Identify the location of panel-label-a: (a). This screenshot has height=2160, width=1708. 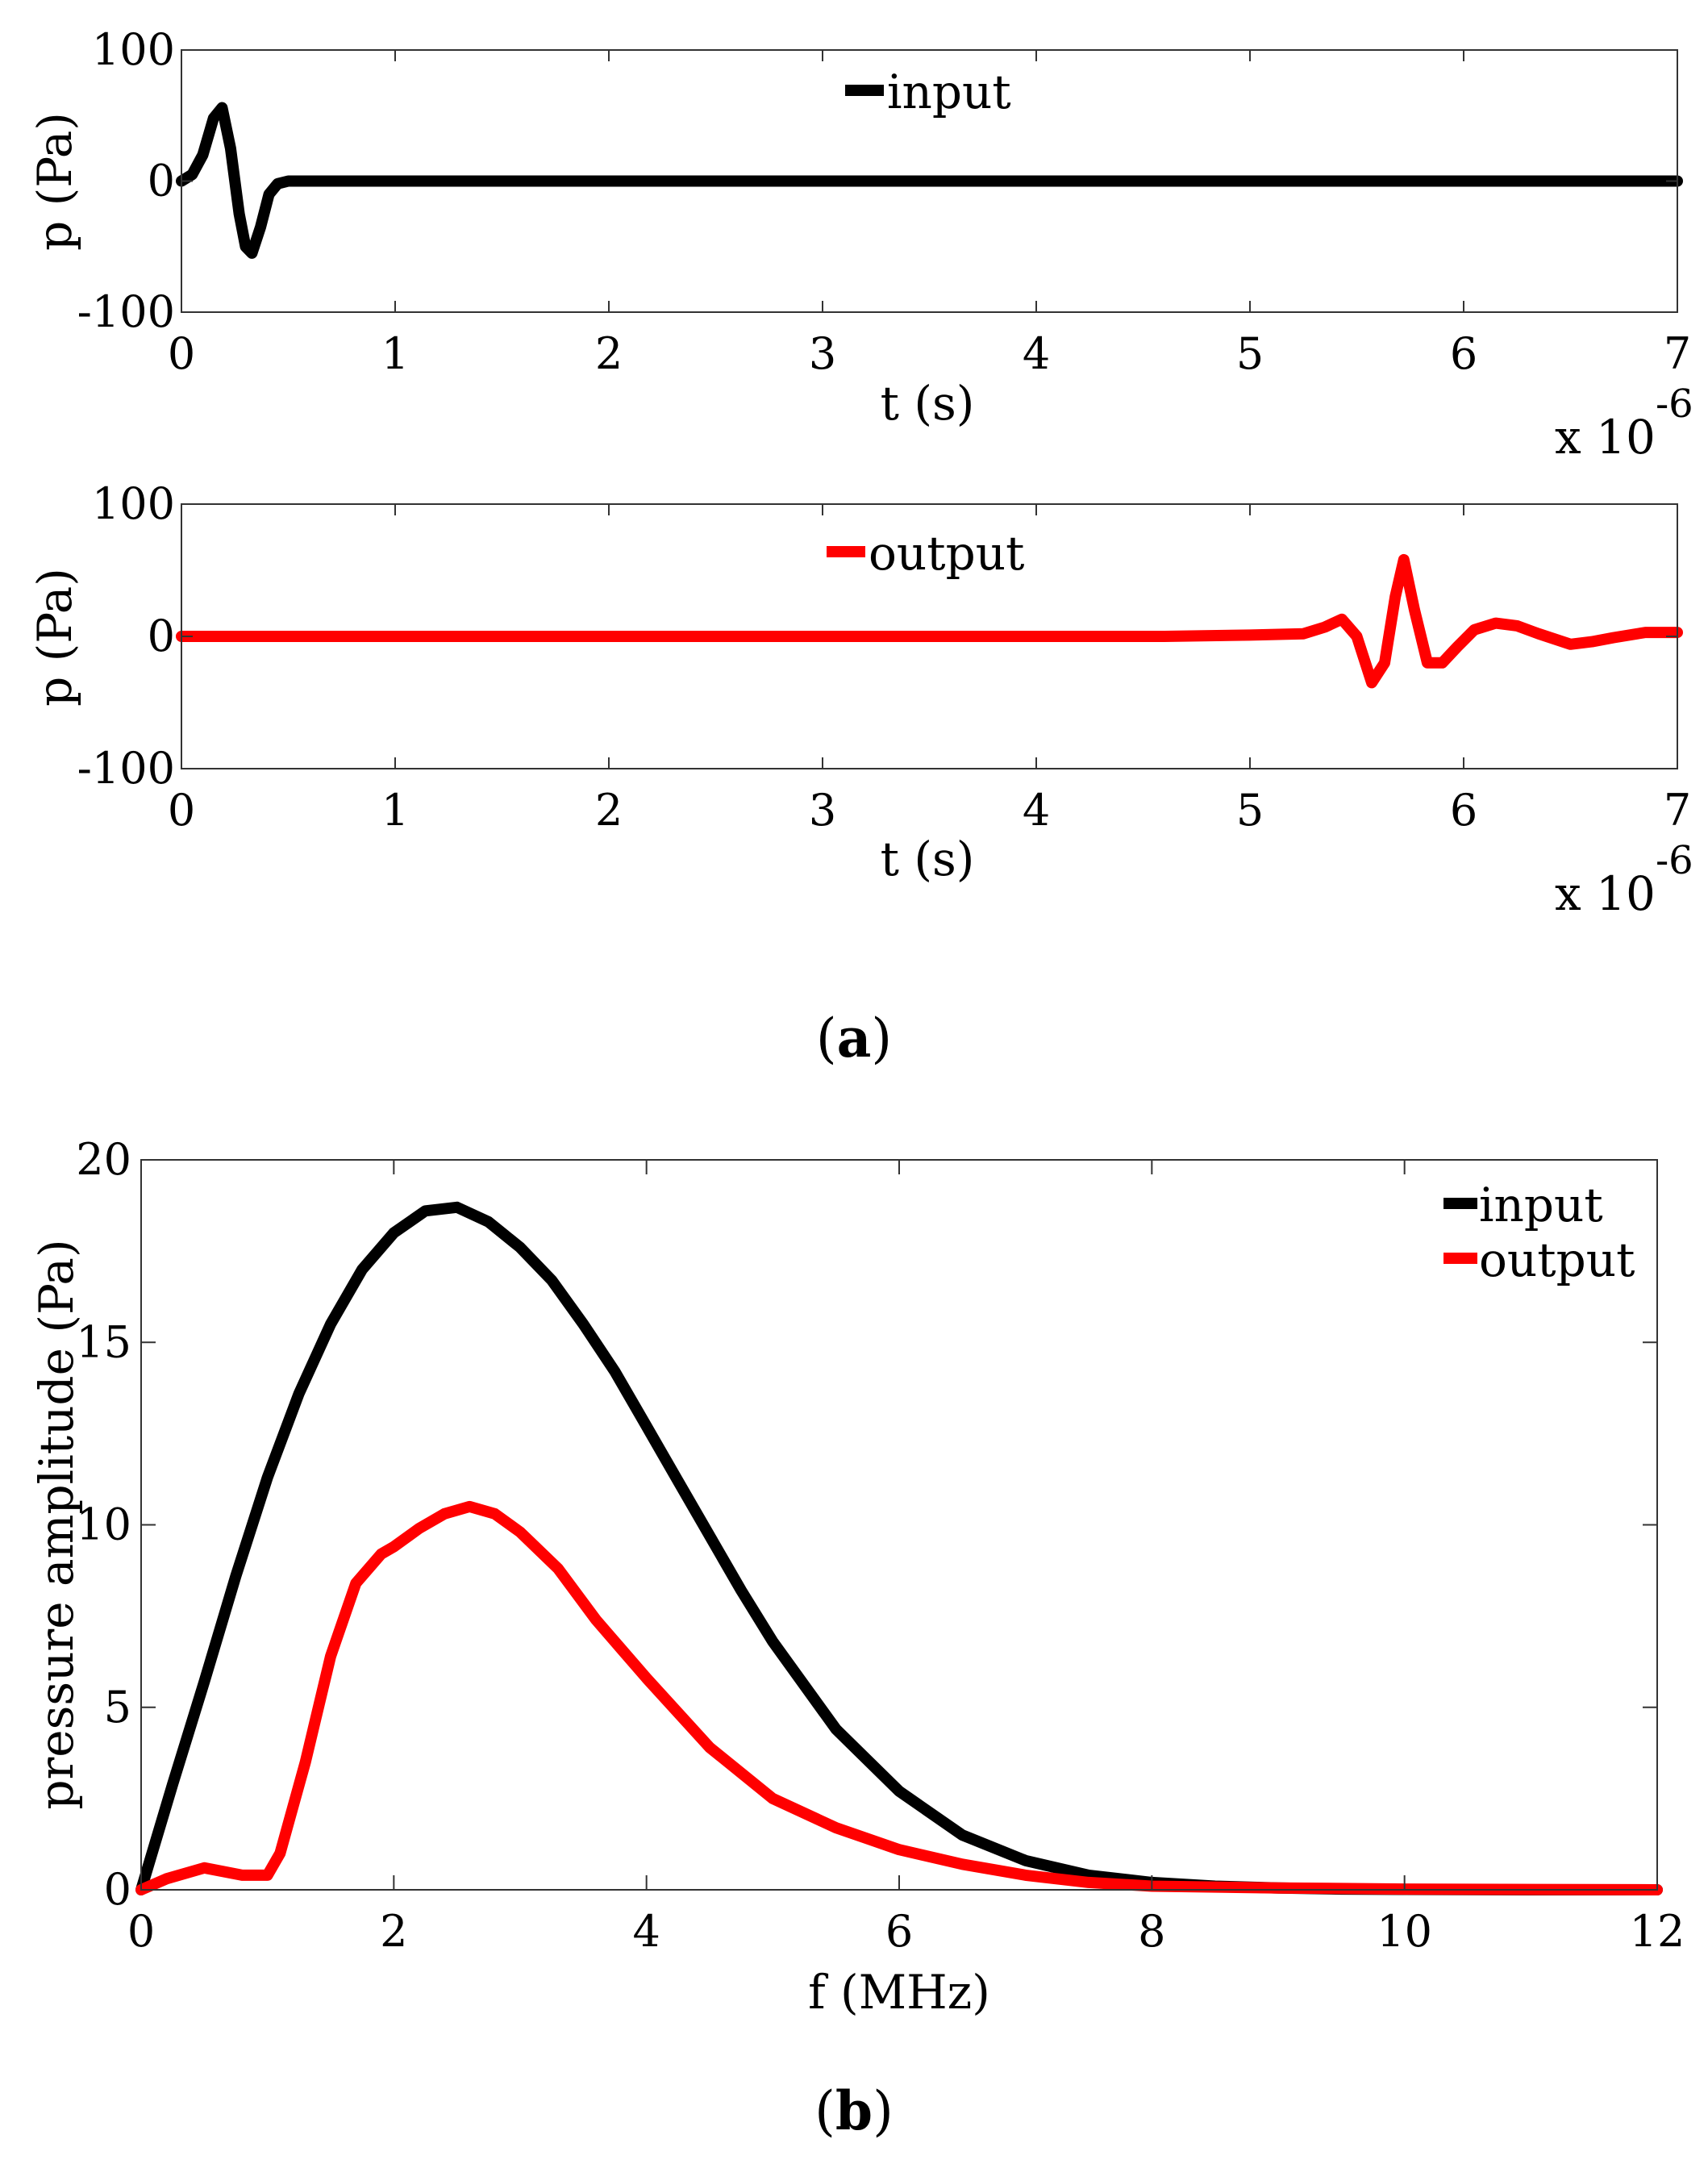
(854, 1039).